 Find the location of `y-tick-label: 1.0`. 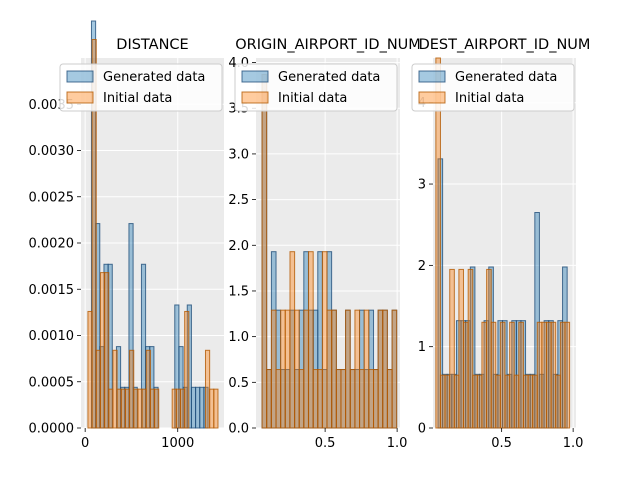

y-tick-label: 1.0 is located at coordinates (238, 337).